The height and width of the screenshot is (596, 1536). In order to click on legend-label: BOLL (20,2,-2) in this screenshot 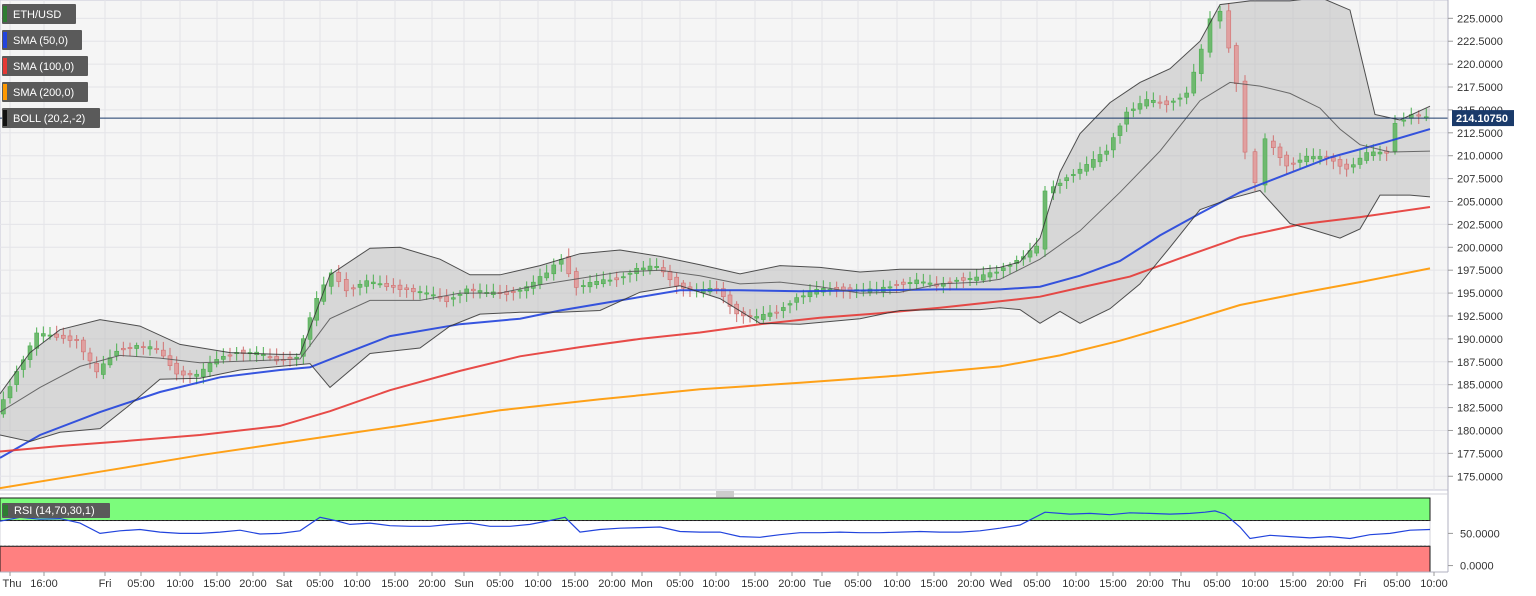, I will do `click(49, 119)`.